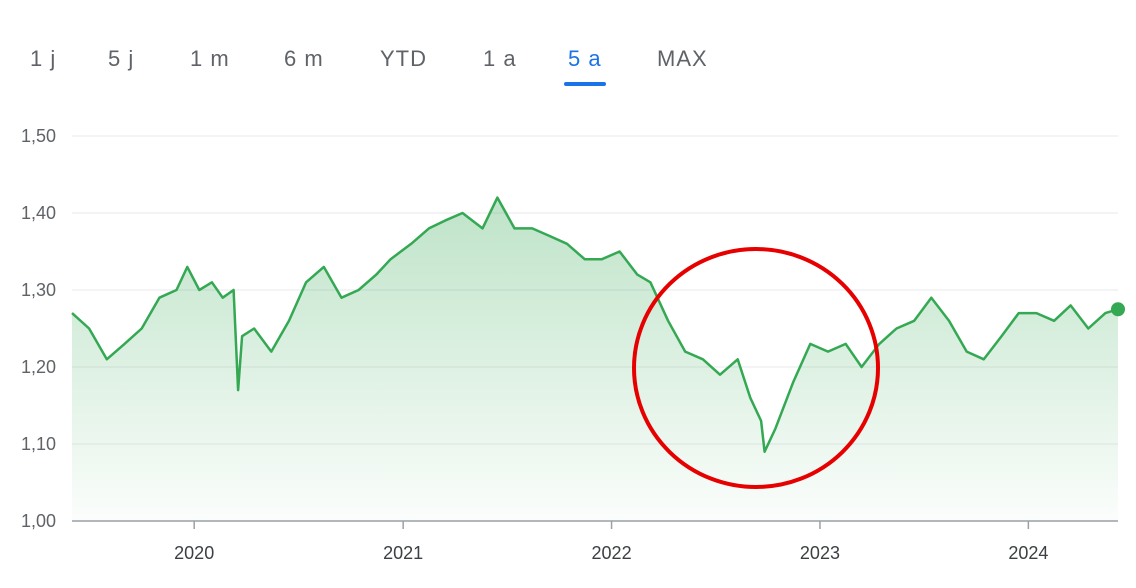 This screenshot has width=1136, height=588. Describe the element at coordinates (1028, 553) in the screenshot. I see `x-tick-label: 2024` at that location.